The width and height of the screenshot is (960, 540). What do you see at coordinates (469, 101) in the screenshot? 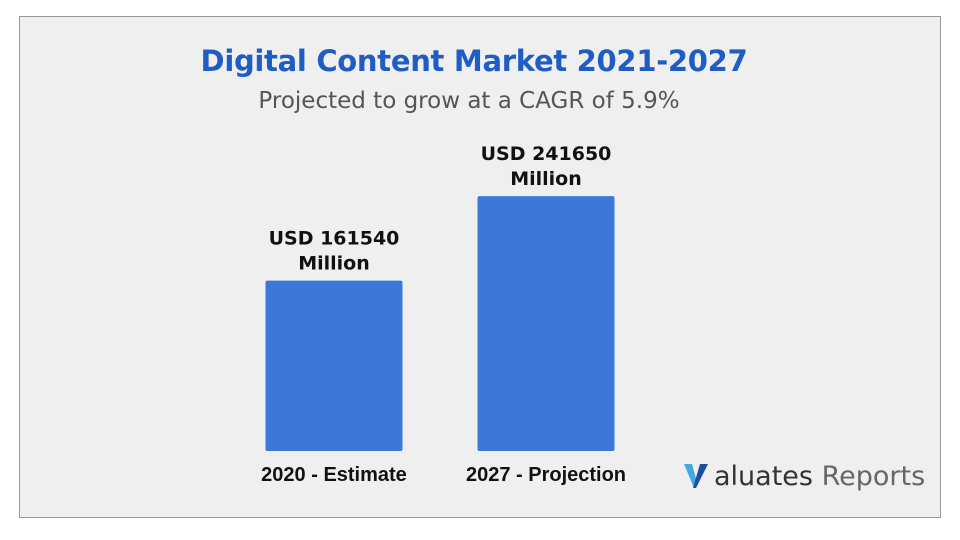
I see `chart-subtitle: Projected to grow at a CAGR of 5.9%` at bounding box center [469, 101].